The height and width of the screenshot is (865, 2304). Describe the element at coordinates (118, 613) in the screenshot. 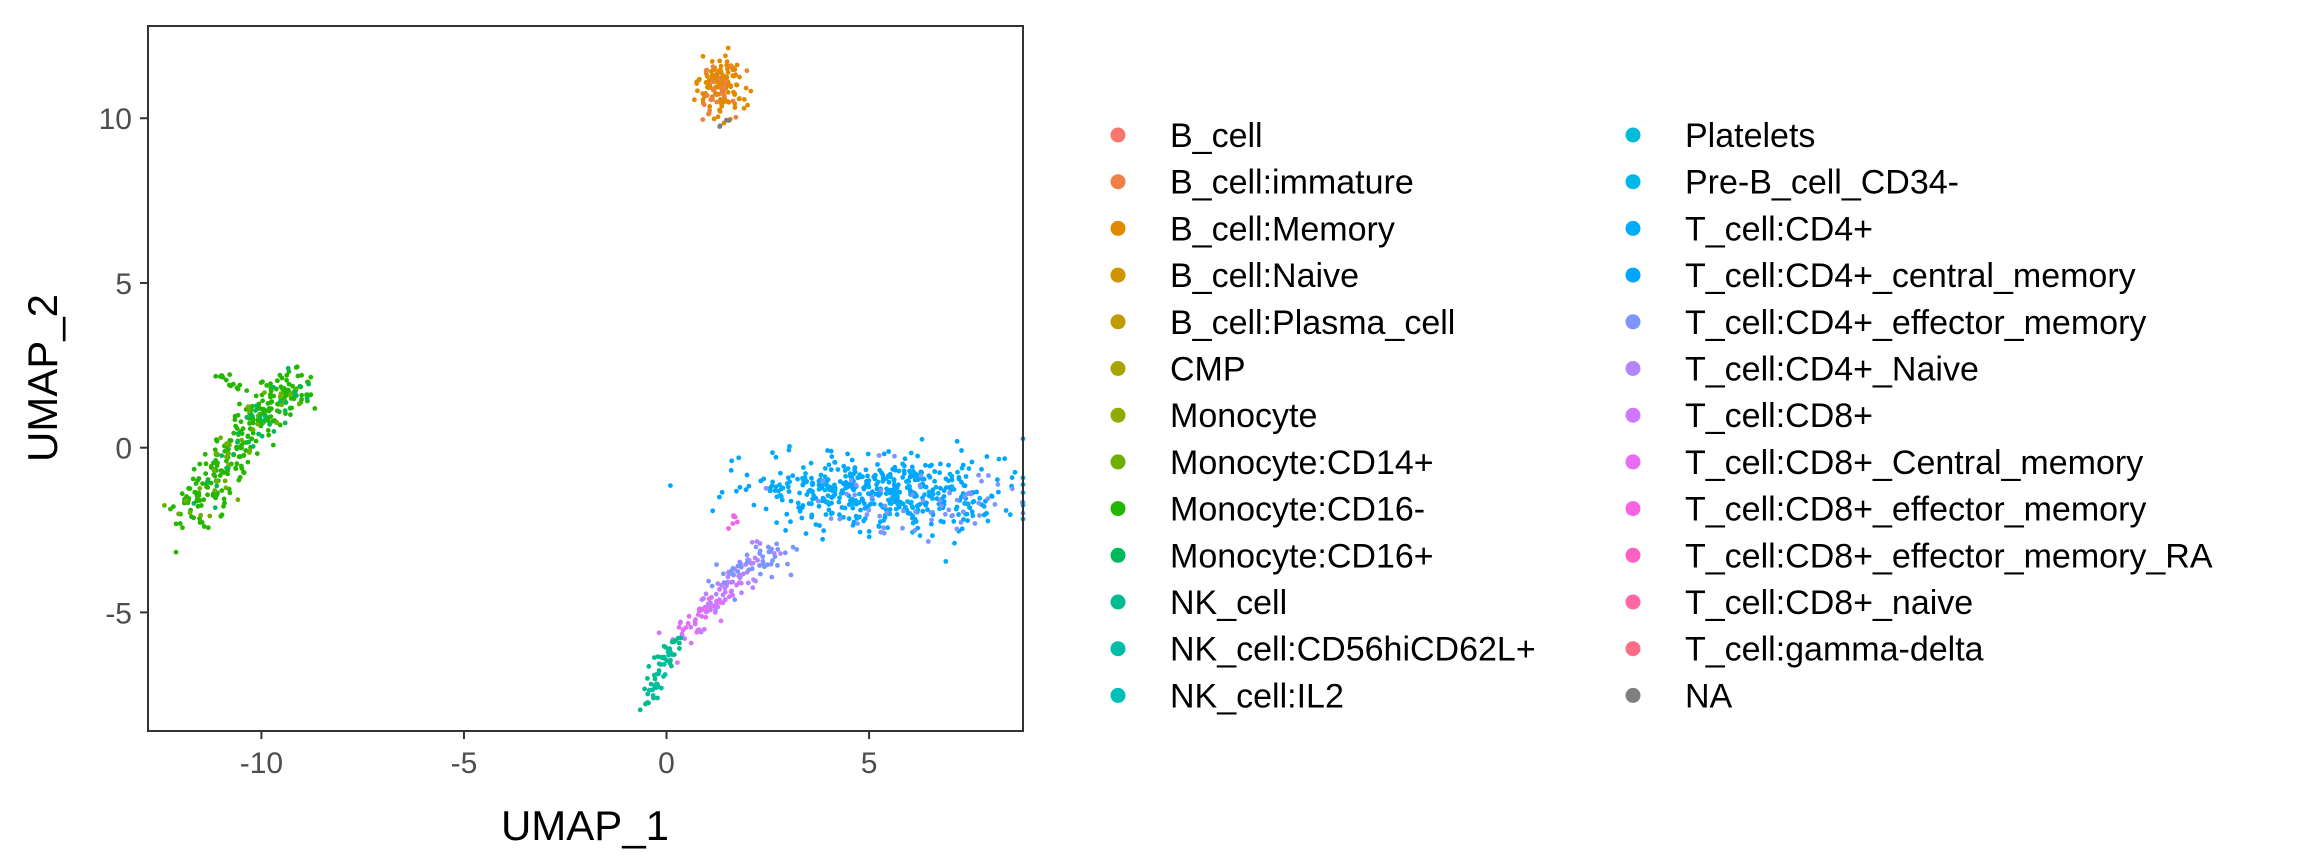

I see `y-tick-label: -5` at that location.